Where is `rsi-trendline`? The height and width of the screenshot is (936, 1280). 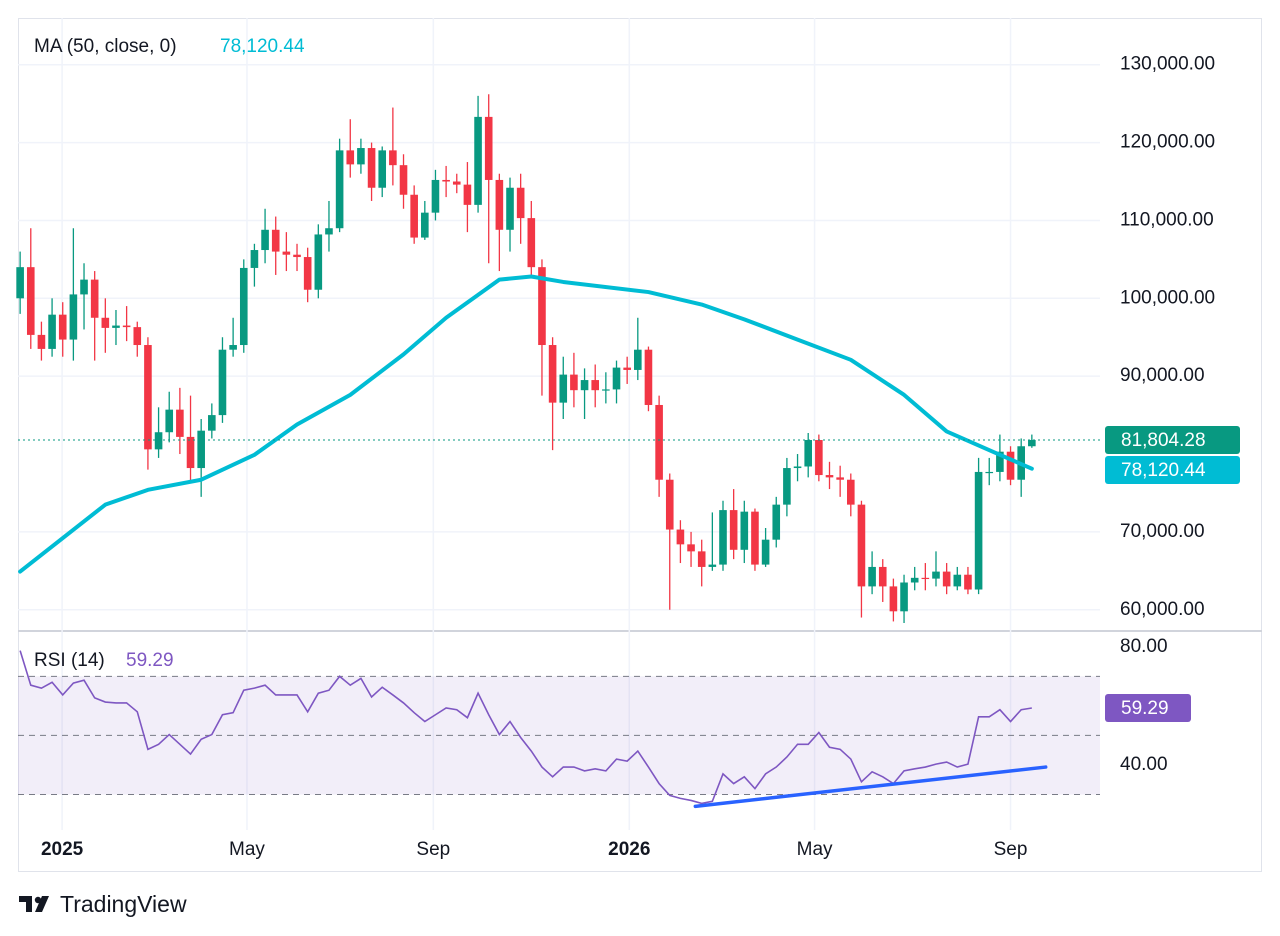
rsi-trendline is located at coordinates (870, 787).